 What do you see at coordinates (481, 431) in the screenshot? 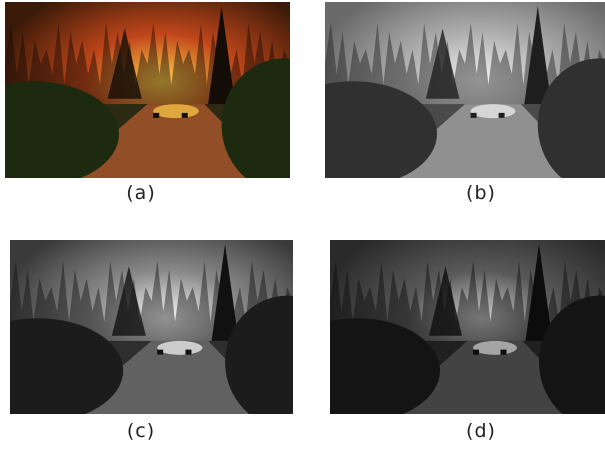
I see `panel-label: (d)` at bounding box center [481, 431].